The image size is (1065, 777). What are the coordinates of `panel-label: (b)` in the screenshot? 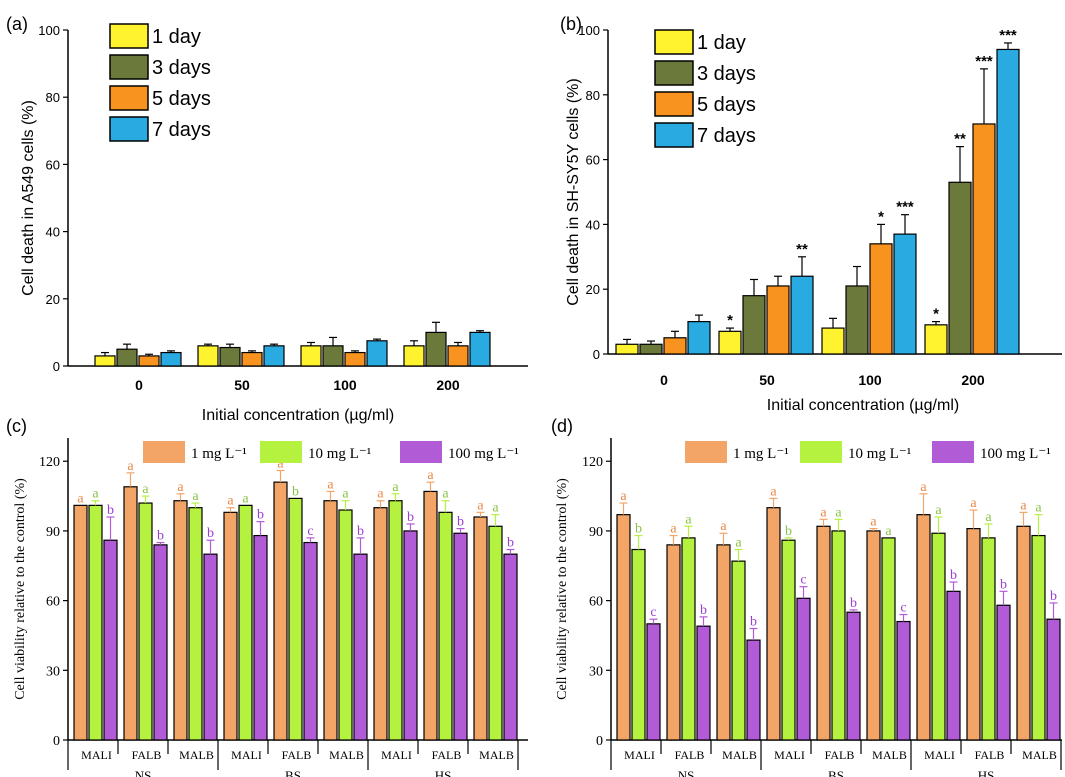 It's located at (571, 24).